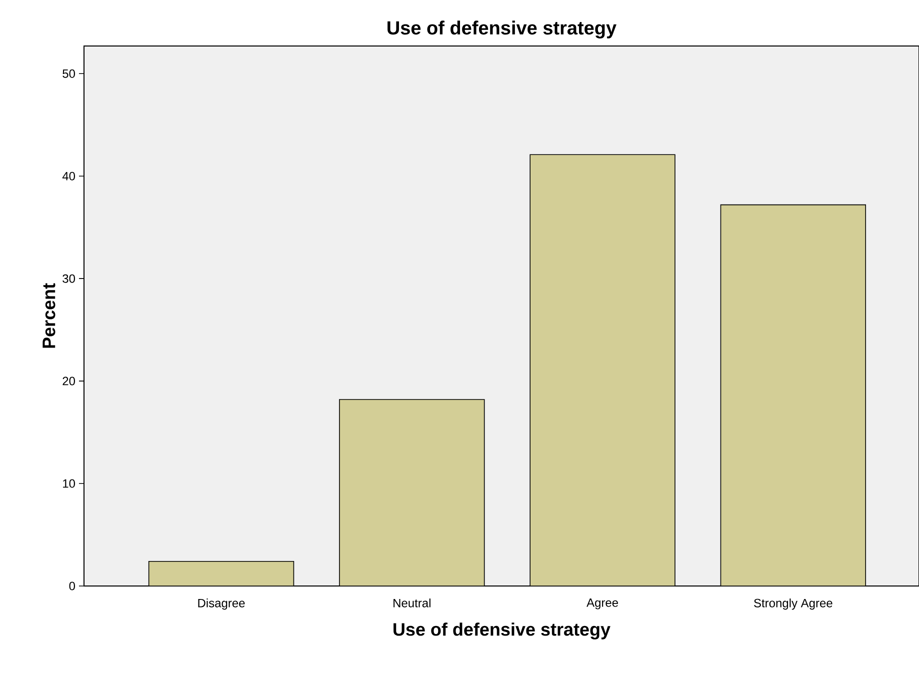 This screenshot has height=677, width=919. What do you see at coordinates (69, 381) in the screenshot?
I see `y-tick-label: 20` at bounding box center [69, 381].